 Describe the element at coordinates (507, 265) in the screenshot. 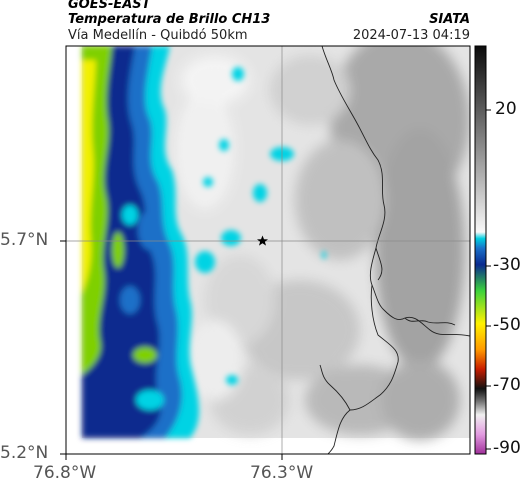

I see `colorbar-label: -30` at that location.